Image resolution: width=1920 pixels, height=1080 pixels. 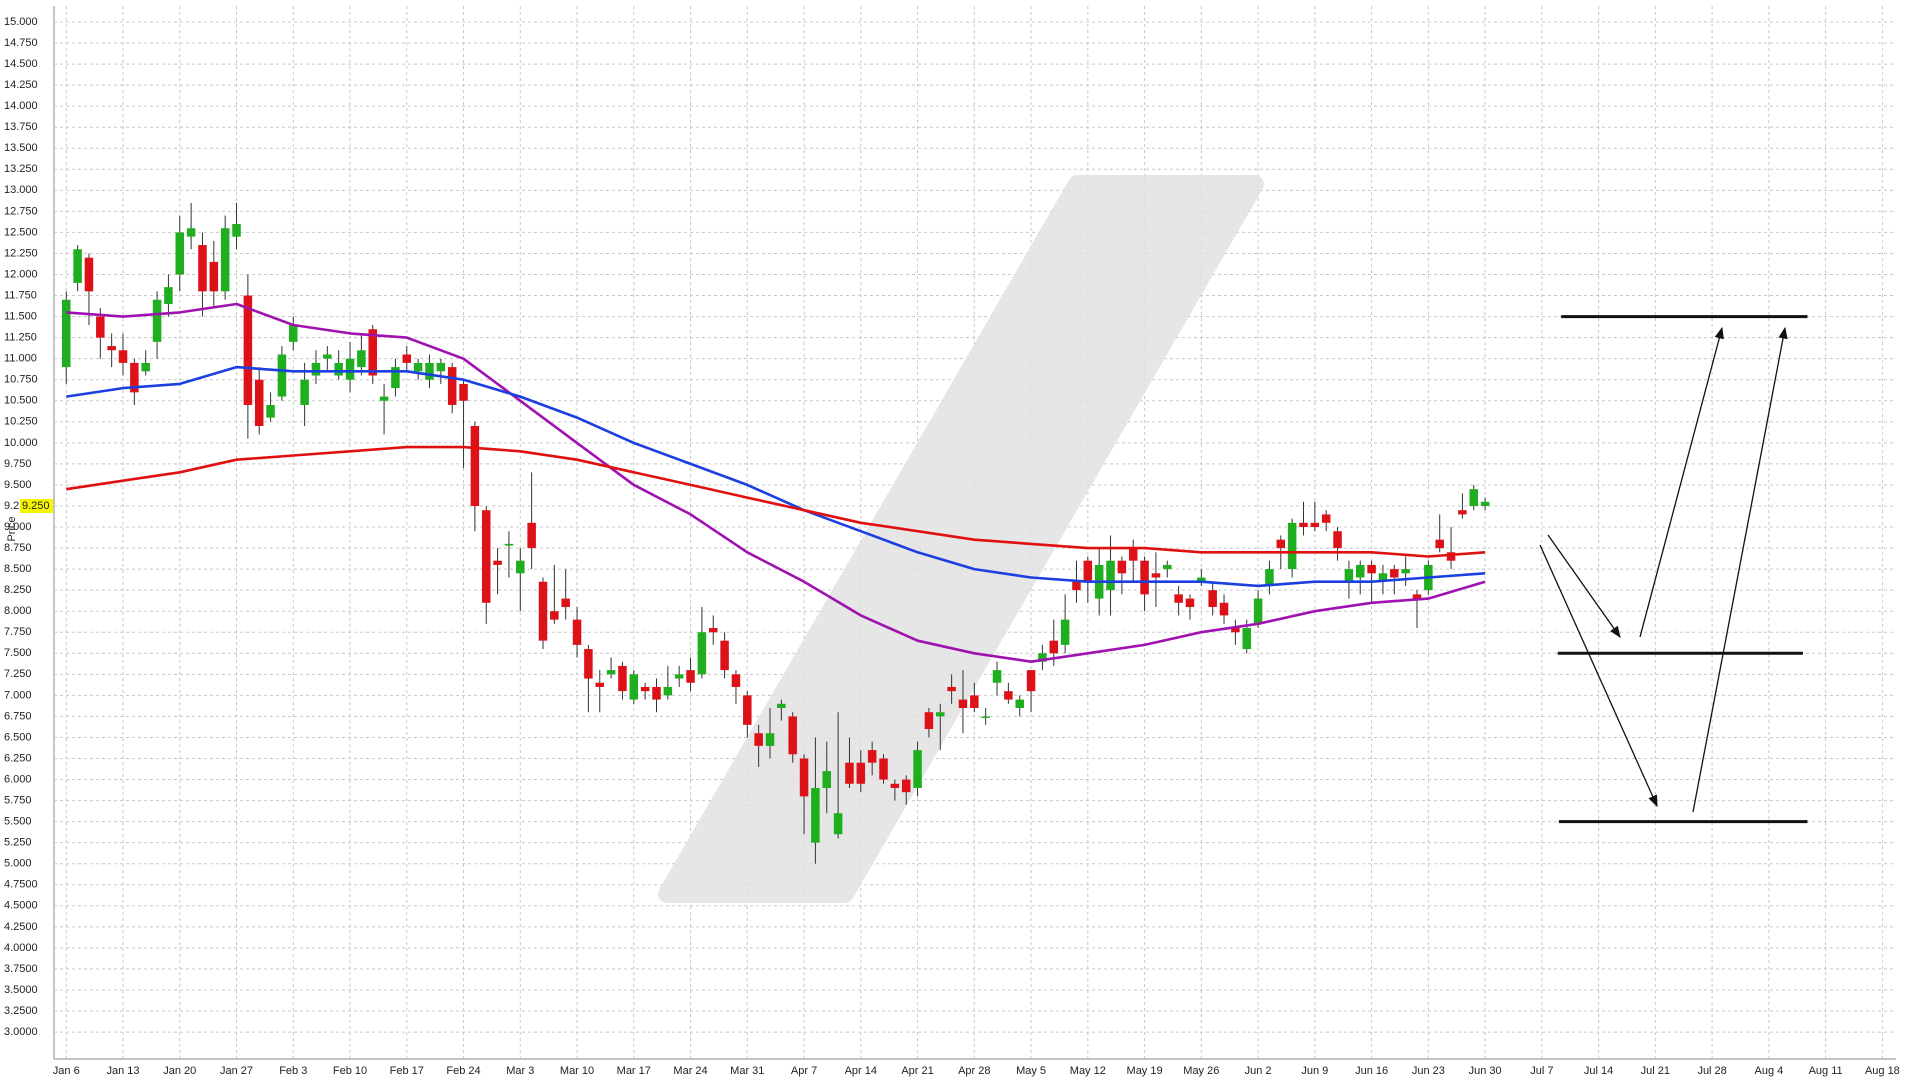 I want to click on x-tick-label: Feb 3, so click(x=293, y=1071).